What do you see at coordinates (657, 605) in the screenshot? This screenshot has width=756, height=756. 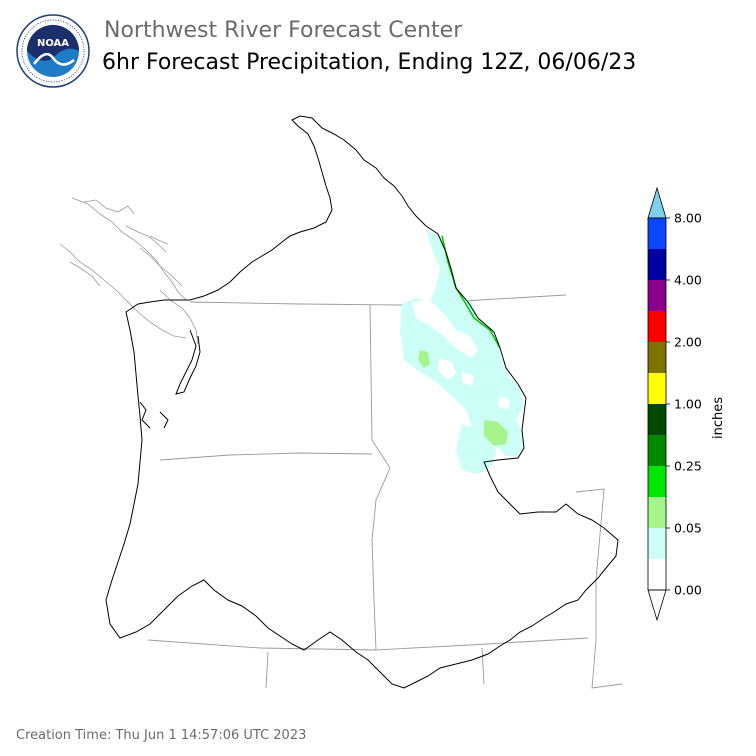 I see `colorbar-extend-min` at bounding box center [657, 605].